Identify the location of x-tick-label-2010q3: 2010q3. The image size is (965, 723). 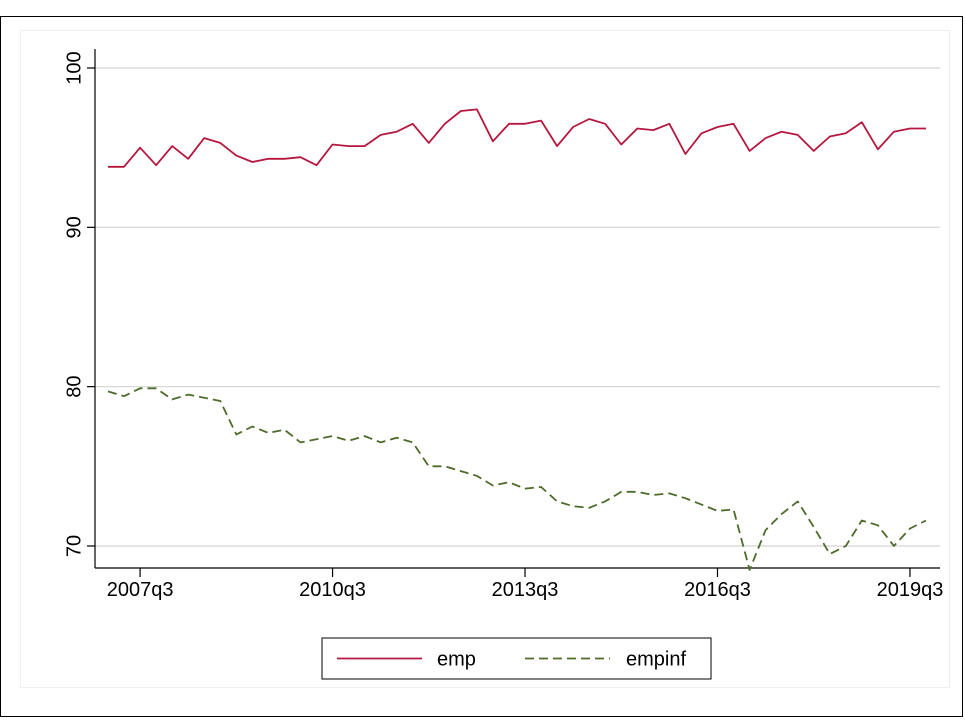
(332, 590).